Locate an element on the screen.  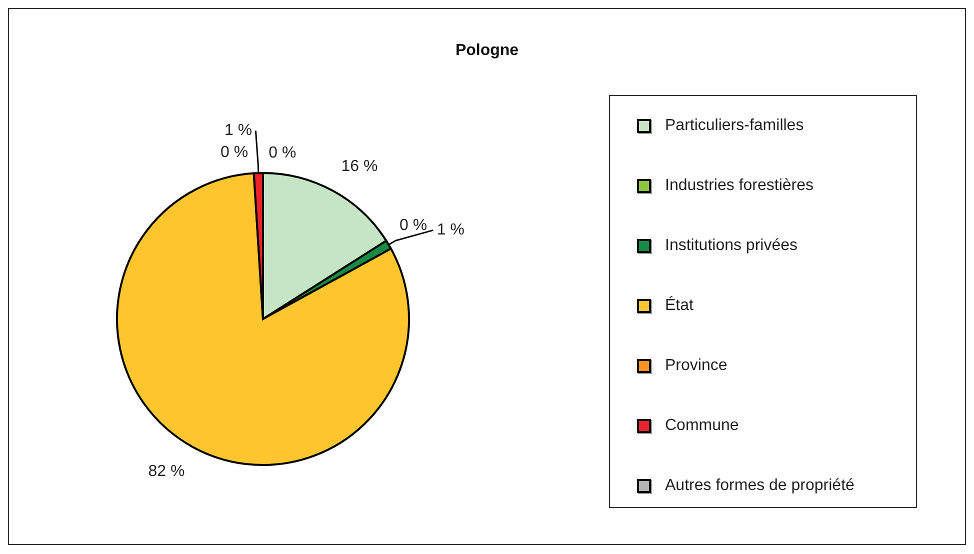
data-label: 82 % is located at coordinates (166, 471).